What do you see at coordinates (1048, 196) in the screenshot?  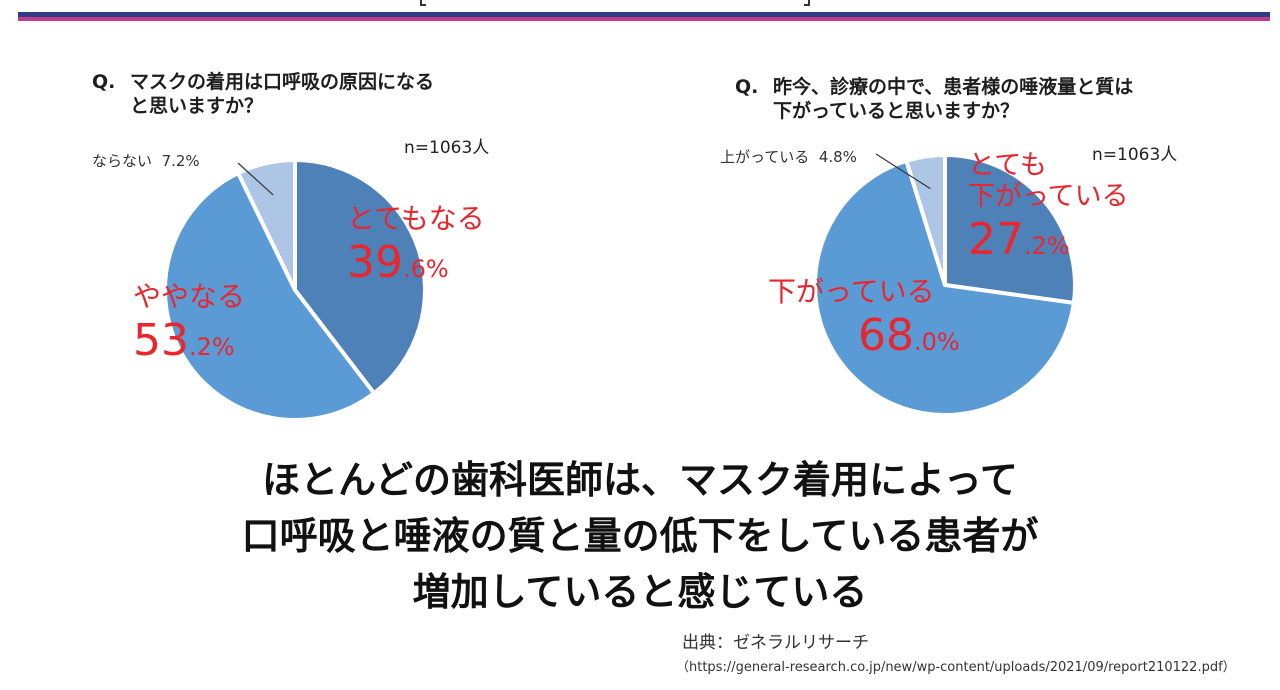 I see `slice-name-line-2: 下がっている` at bounding box center [1048, 196].